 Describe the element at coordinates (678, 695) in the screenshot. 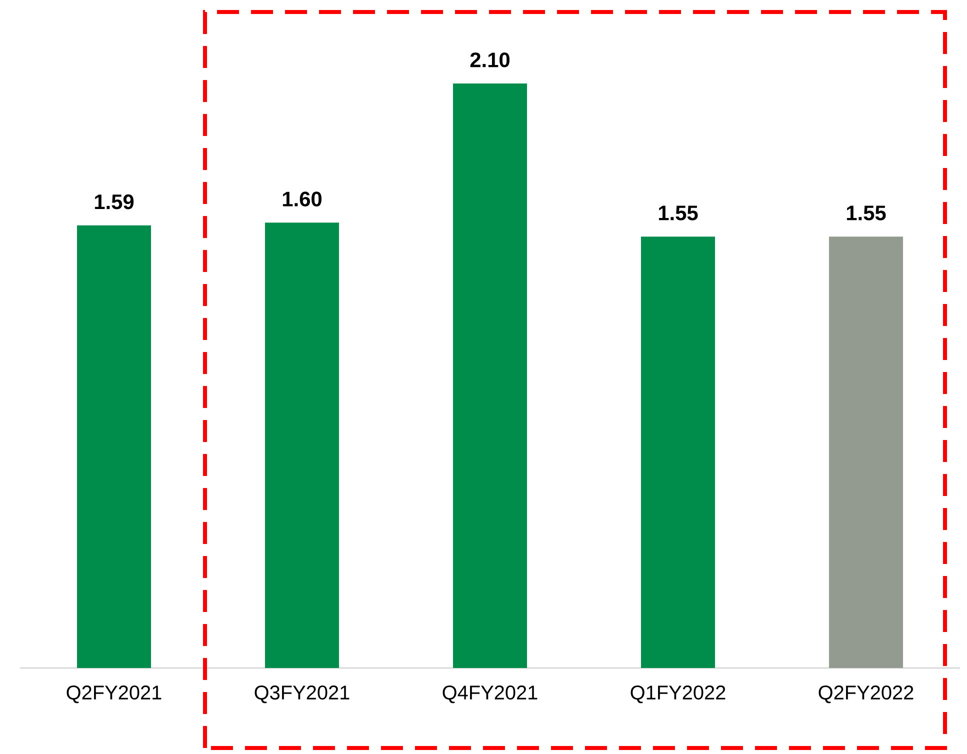

I see `x-tick-label: Q1FY2022` at that location.